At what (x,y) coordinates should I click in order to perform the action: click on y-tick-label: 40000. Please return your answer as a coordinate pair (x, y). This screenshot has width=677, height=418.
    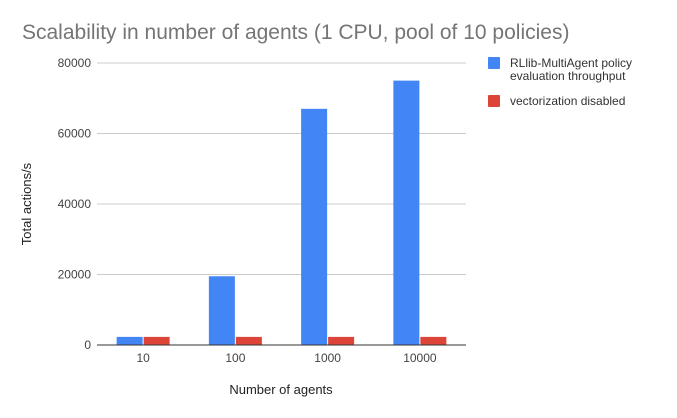
    Looking at the image, I should click on (75, 204).